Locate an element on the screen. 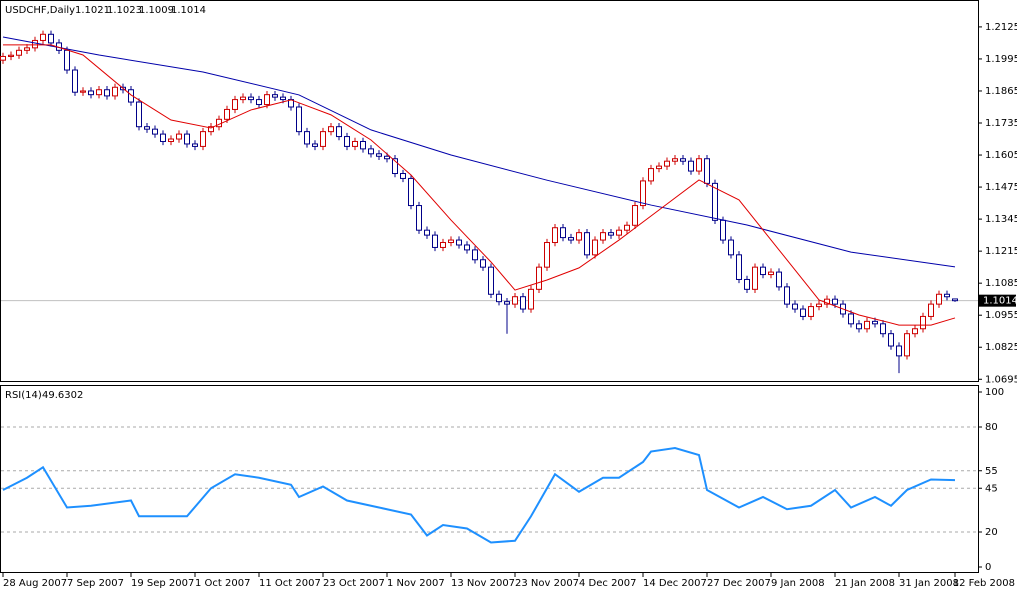 The width and height of the screenshot is (1017, 591). x-tick-label: 19 Sep 2007 is located at coordinates (162, 583).